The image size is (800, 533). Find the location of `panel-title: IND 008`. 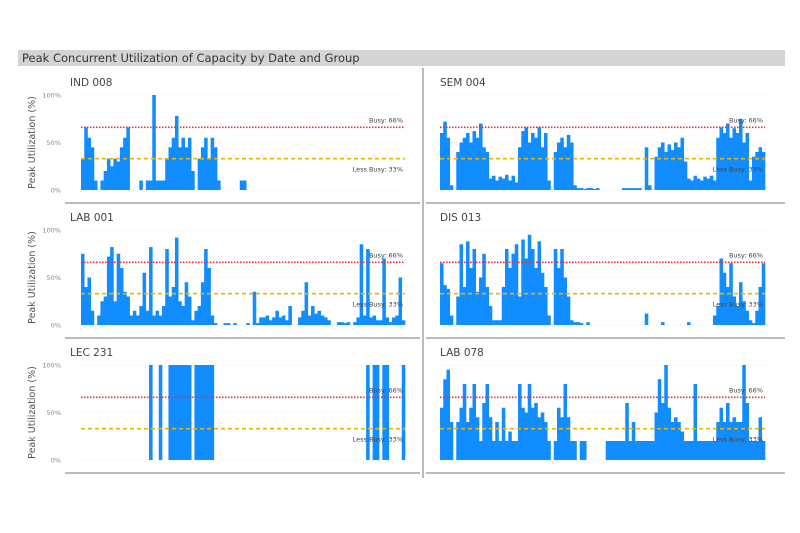

panel-title: IND 008 is located at coordinates (91, 83).